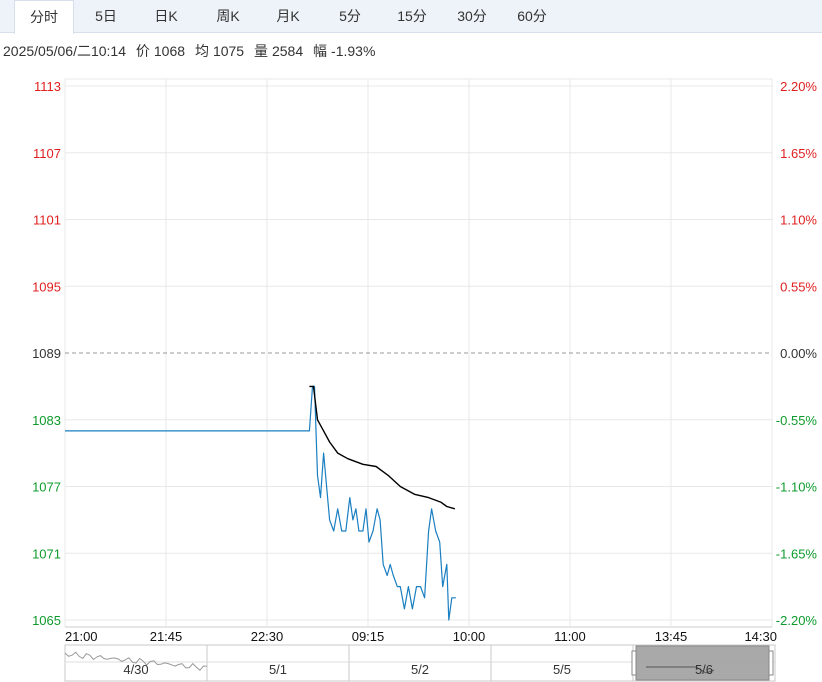  Describe the element at coordinates (704, 669) in the screenshot. I see `date-label: 5/6` at that location.